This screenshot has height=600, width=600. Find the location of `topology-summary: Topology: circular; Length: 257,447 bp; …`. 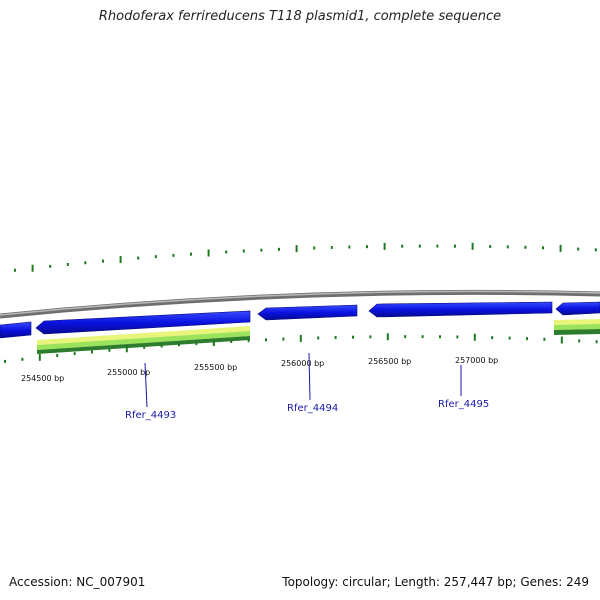

topology-summary: Topology: circular; Length: 257,447 bp; … is located at coordinates (435, 582).